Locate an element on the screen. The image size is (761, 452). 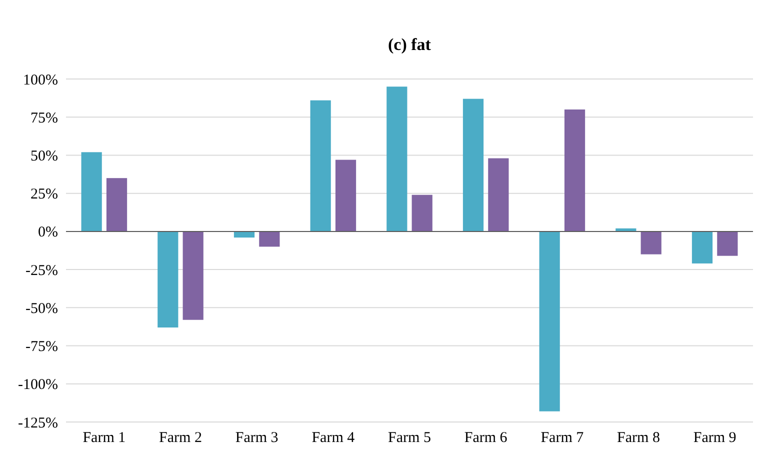
x-tick-label: Farm 4 is located at coordinates (334, 438).